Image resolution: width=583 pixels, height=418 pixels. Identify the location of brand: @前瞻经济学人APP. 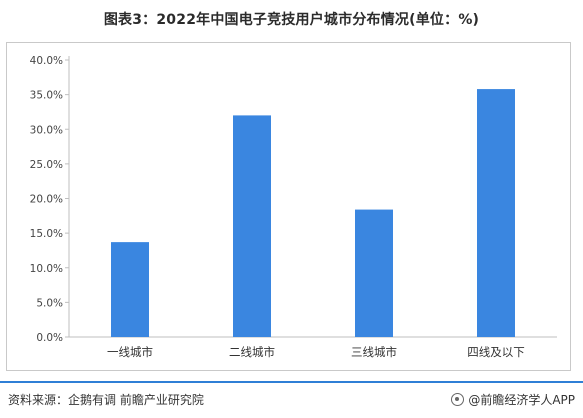
(513, 399).